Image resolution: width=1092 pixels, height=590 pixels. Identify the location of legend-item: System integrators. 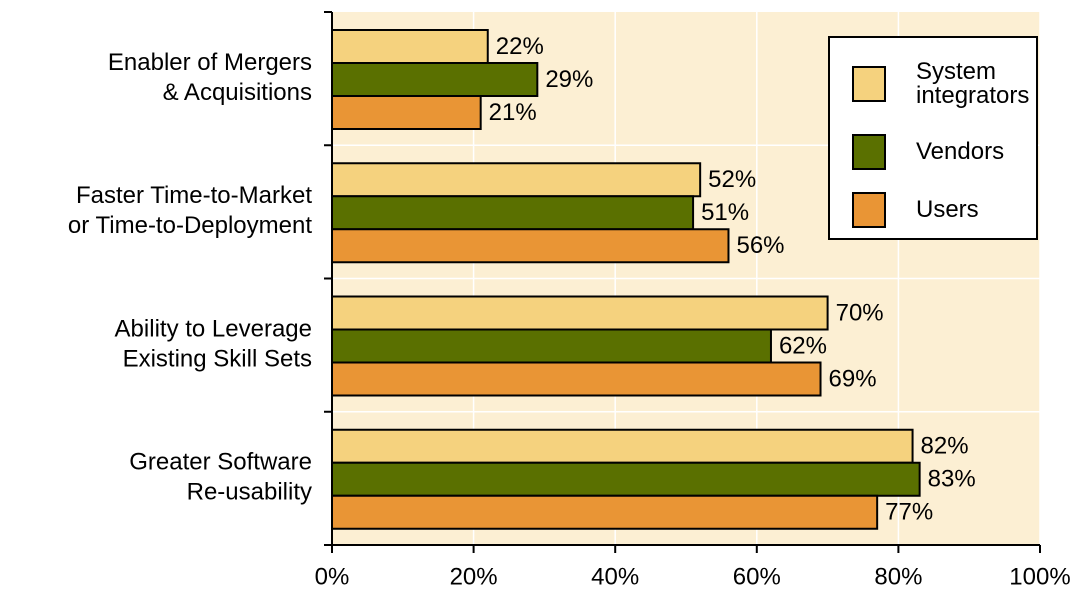
(954, 84).